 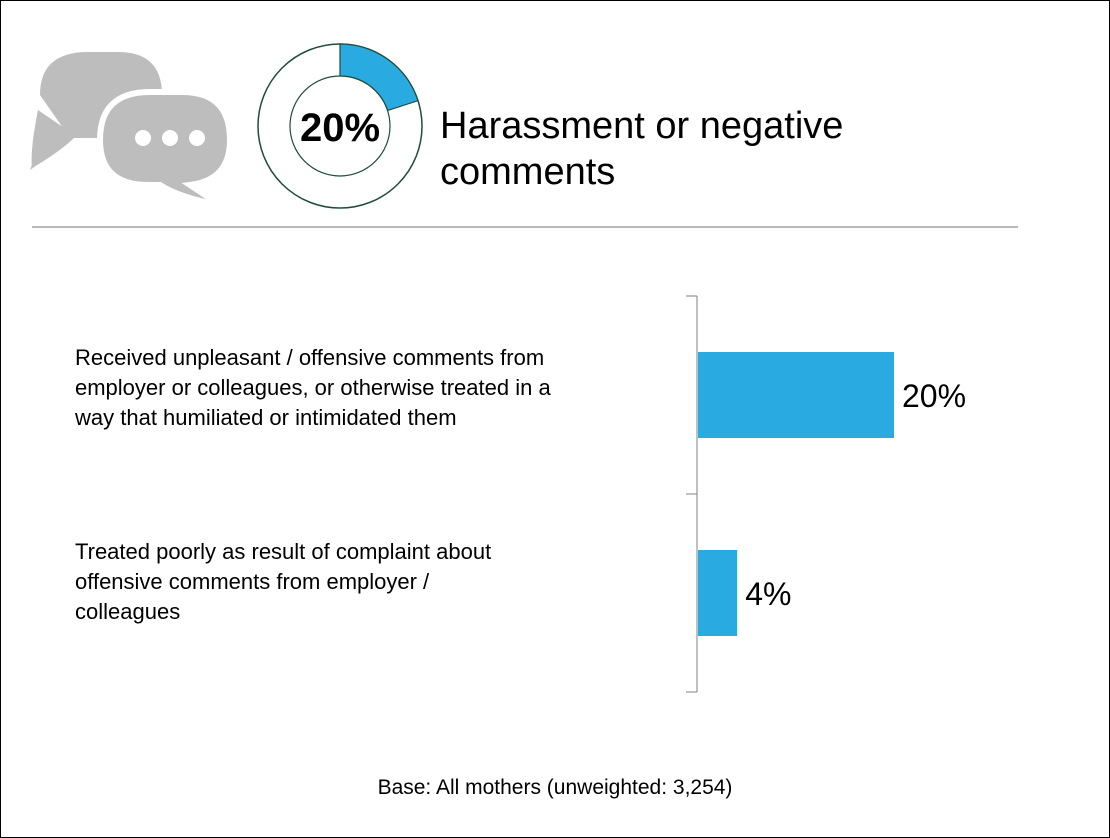 I want to click on base-note: Base: All mothers (unweighted: 3,254), so click(x=555, y=787).